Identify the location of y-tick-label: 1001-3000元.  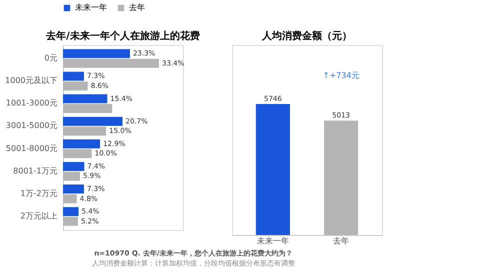
(32, 103).